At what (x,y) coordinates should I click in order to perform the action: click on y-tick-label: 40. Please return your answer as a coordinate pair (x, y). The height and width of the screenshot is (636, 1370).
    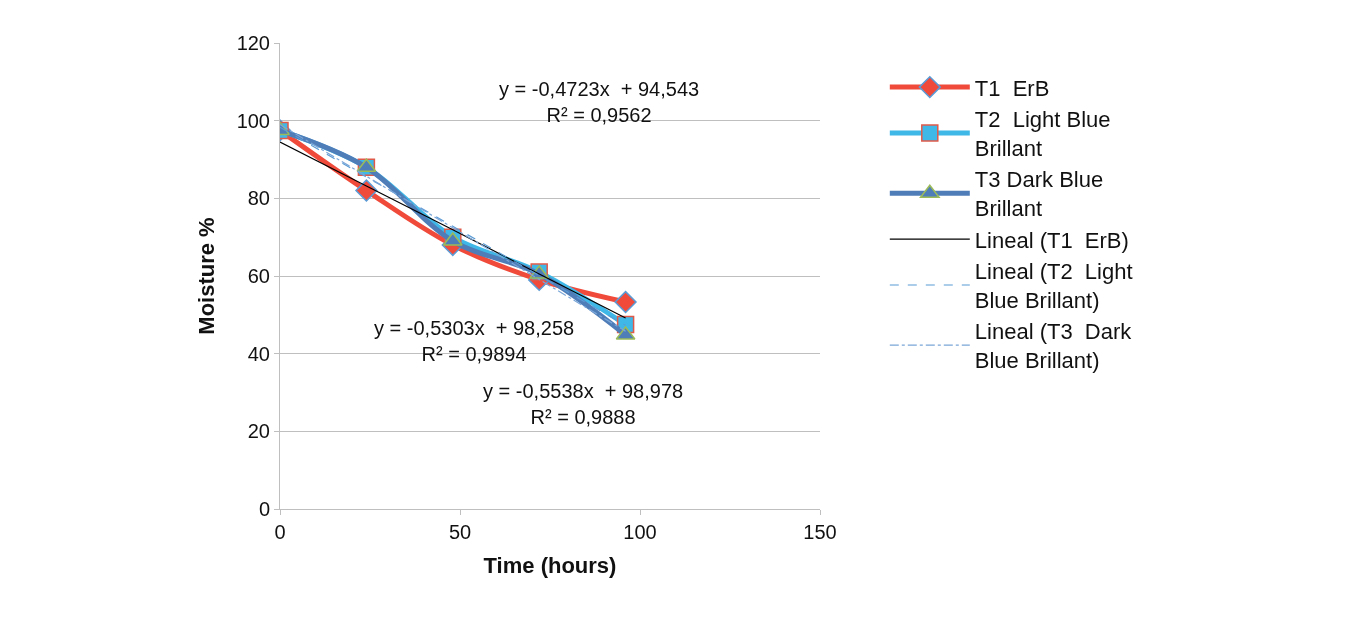
    Looking at the image, I should click on (258, 353).